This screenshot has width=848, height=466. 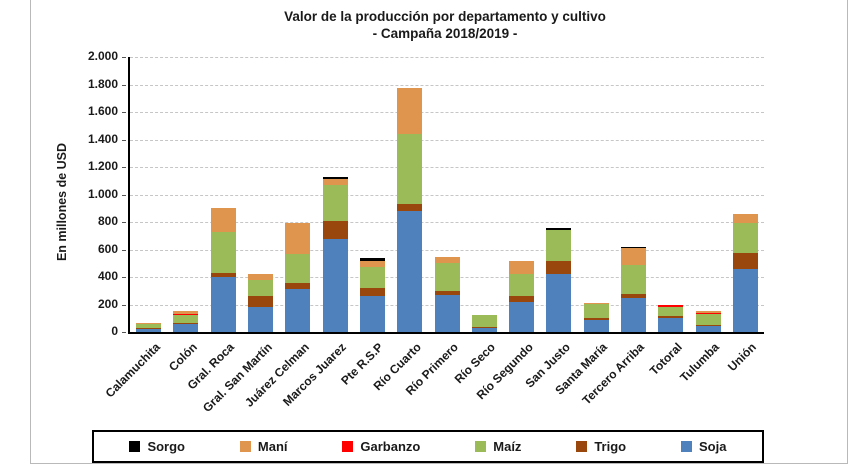 I want to click on y-tick-label: 400, so click(x=107, y=276).